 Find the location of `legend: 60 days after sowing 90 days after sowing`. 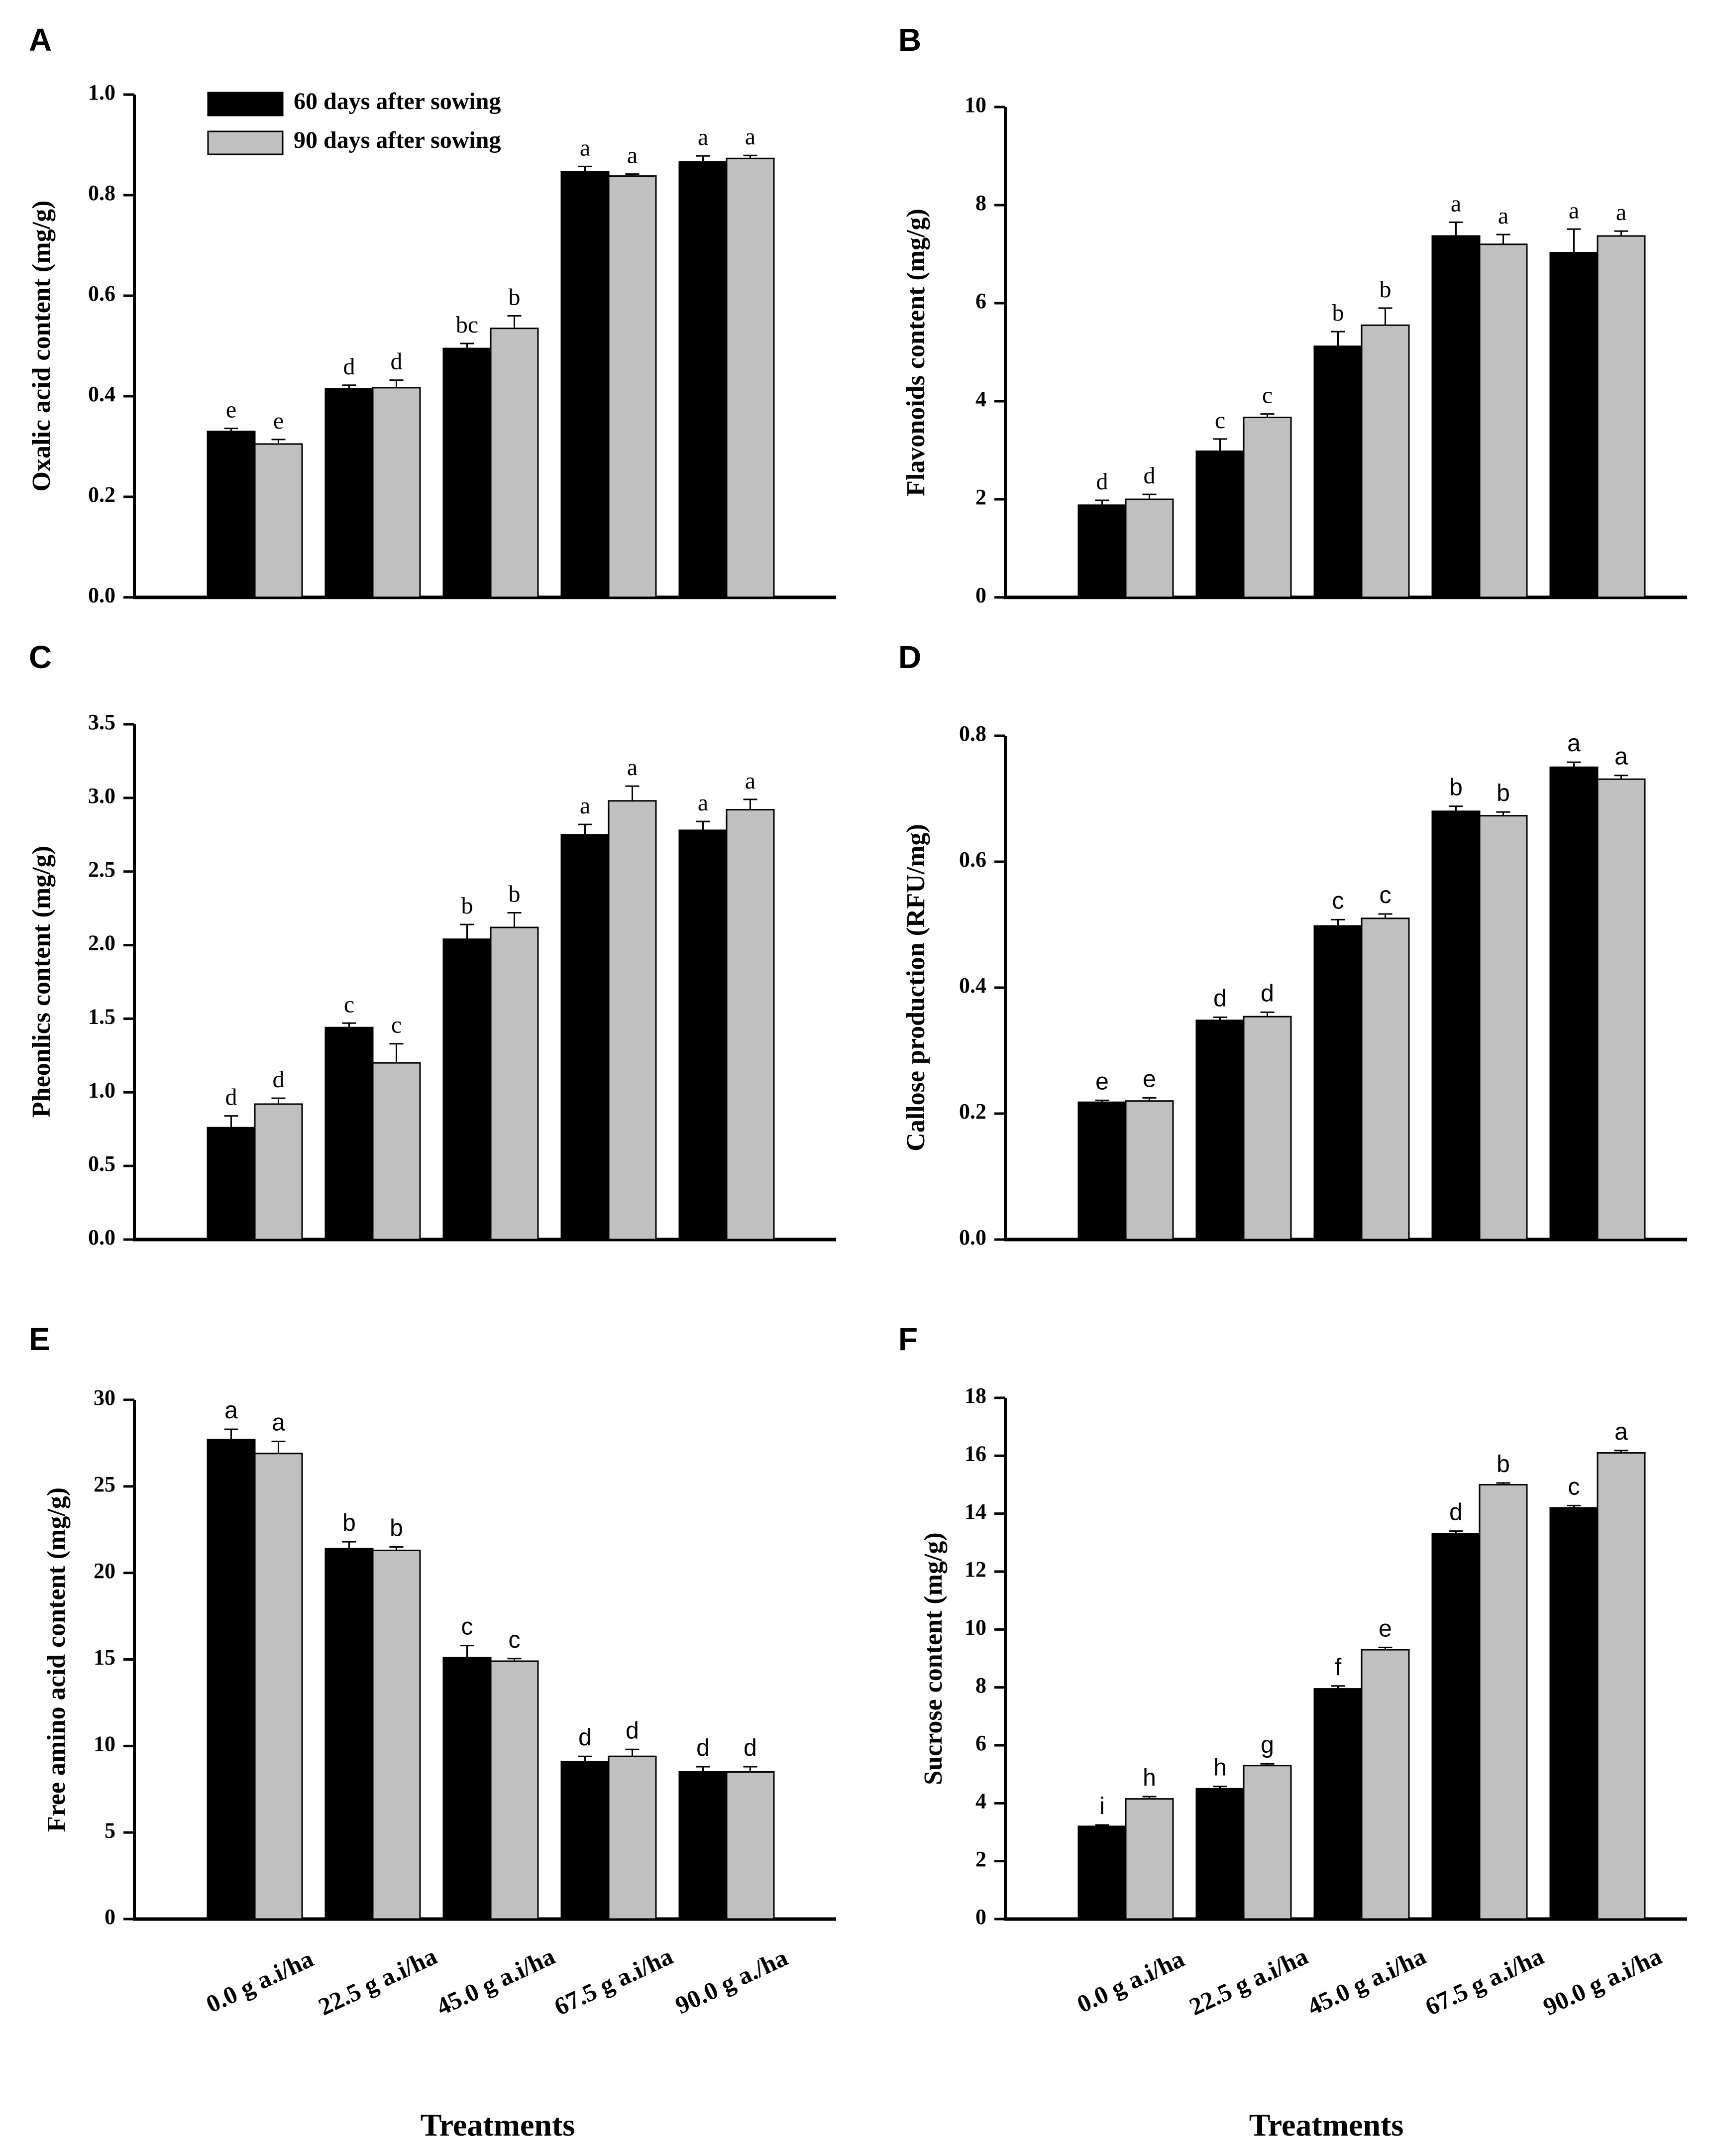

legend: 60 days after sowing 90 days after sowing is located at coordinates (354, 121).